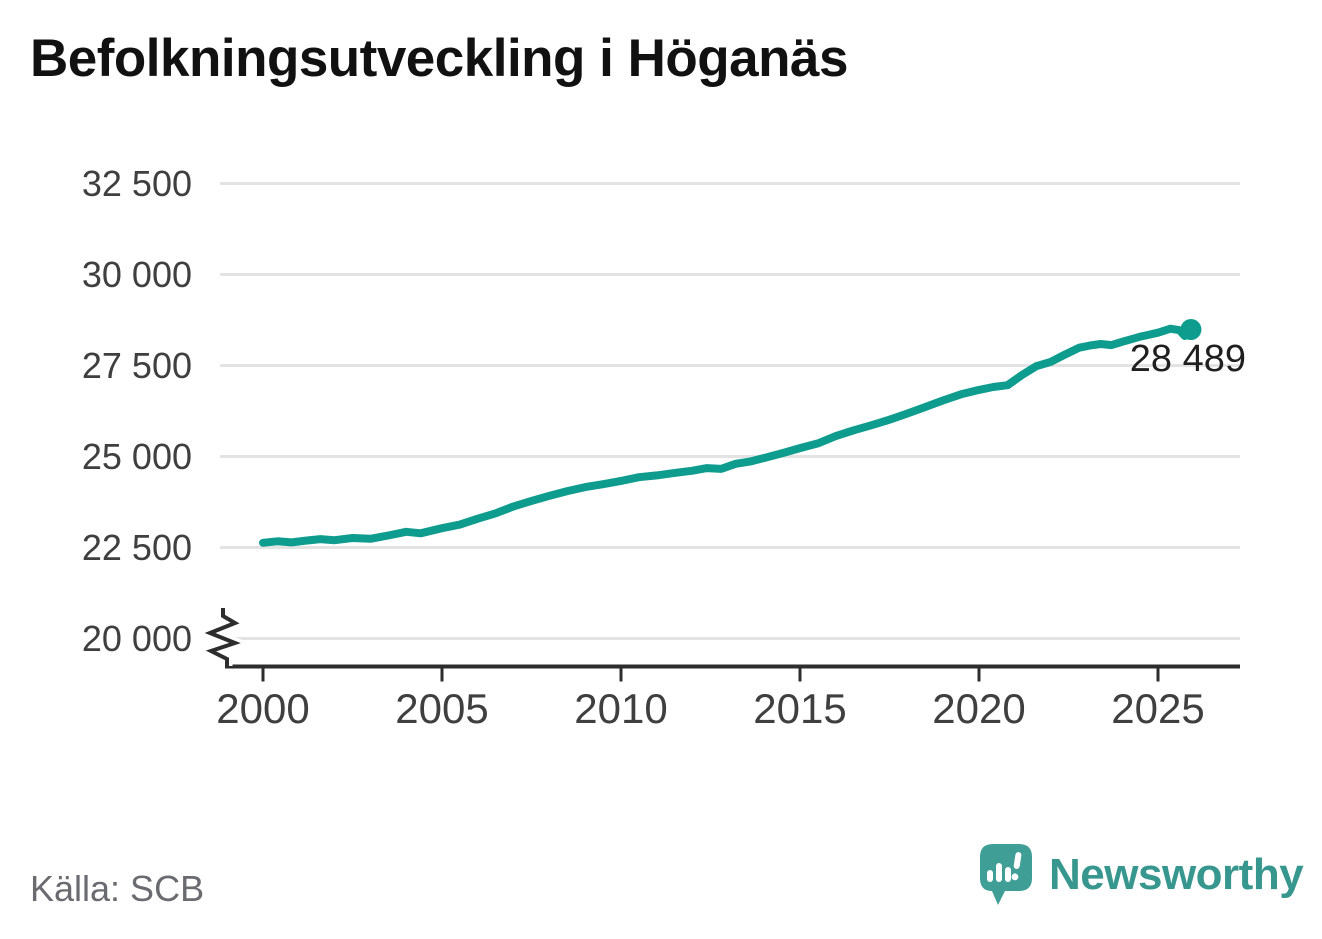 This screenshot has height=939, width=1322. Describe the element at coordinates (262, 708) in the screenshot. I see `x-tick-label: 2000` at that location.